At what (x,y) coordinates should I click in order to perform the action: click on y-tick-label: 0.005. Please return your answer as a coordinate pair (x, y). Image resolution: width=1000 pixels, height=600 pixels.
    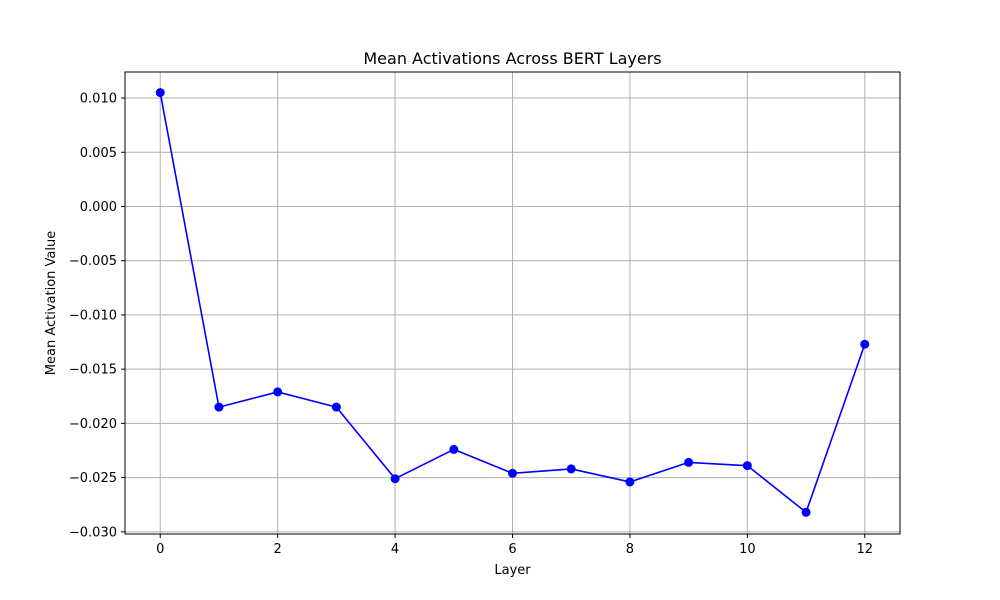
    Looking at the image, I should click on (98, 153).